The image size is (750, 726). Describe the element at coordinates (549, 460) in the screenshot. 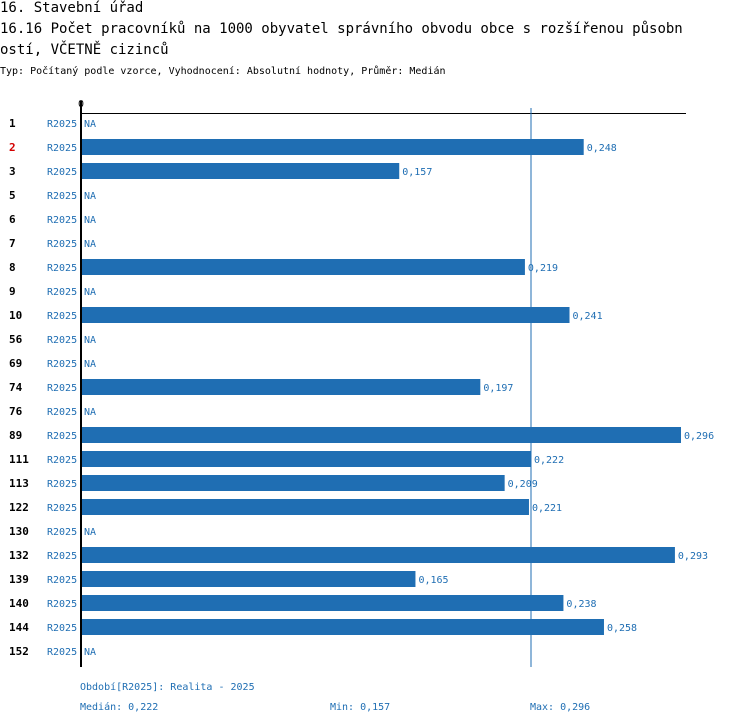

I see `value-label: 0,222` at that location.